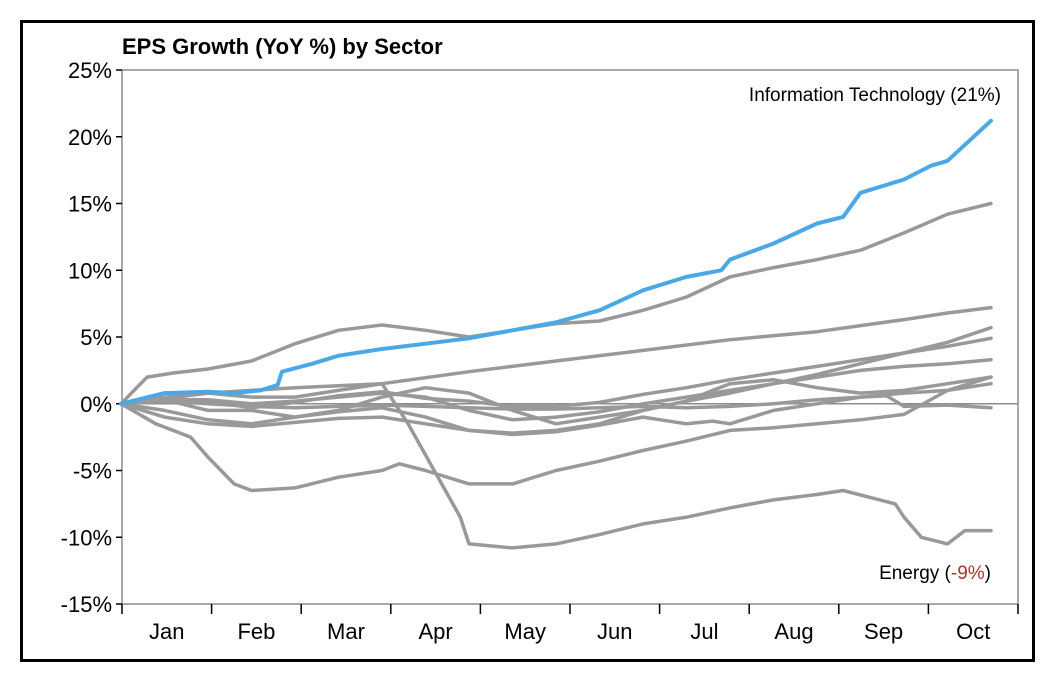 This screenshot has height=694, width=1064. I want to click on annotation-energy-value: -9%, so click(968, 573).